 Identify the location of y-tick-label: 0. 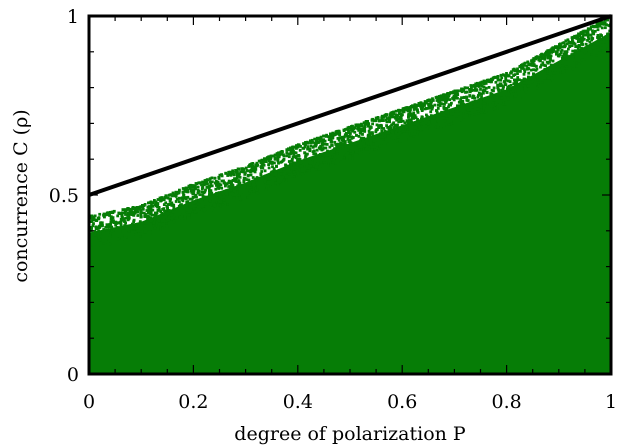
(73, 375).